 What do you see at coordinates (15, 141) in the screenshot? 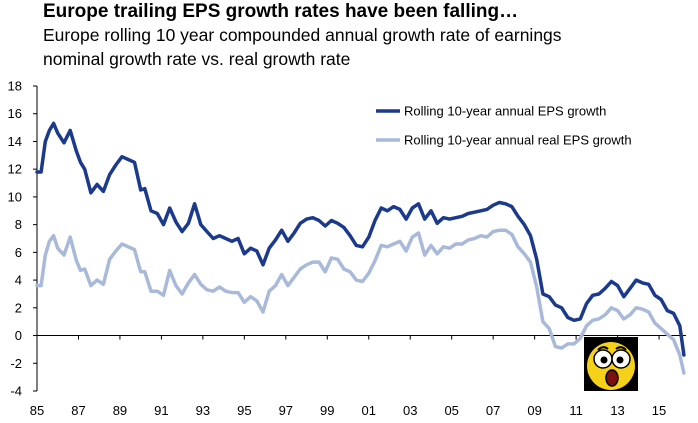
I see `y-tick-label: 14` at bounding box center [15, 141].